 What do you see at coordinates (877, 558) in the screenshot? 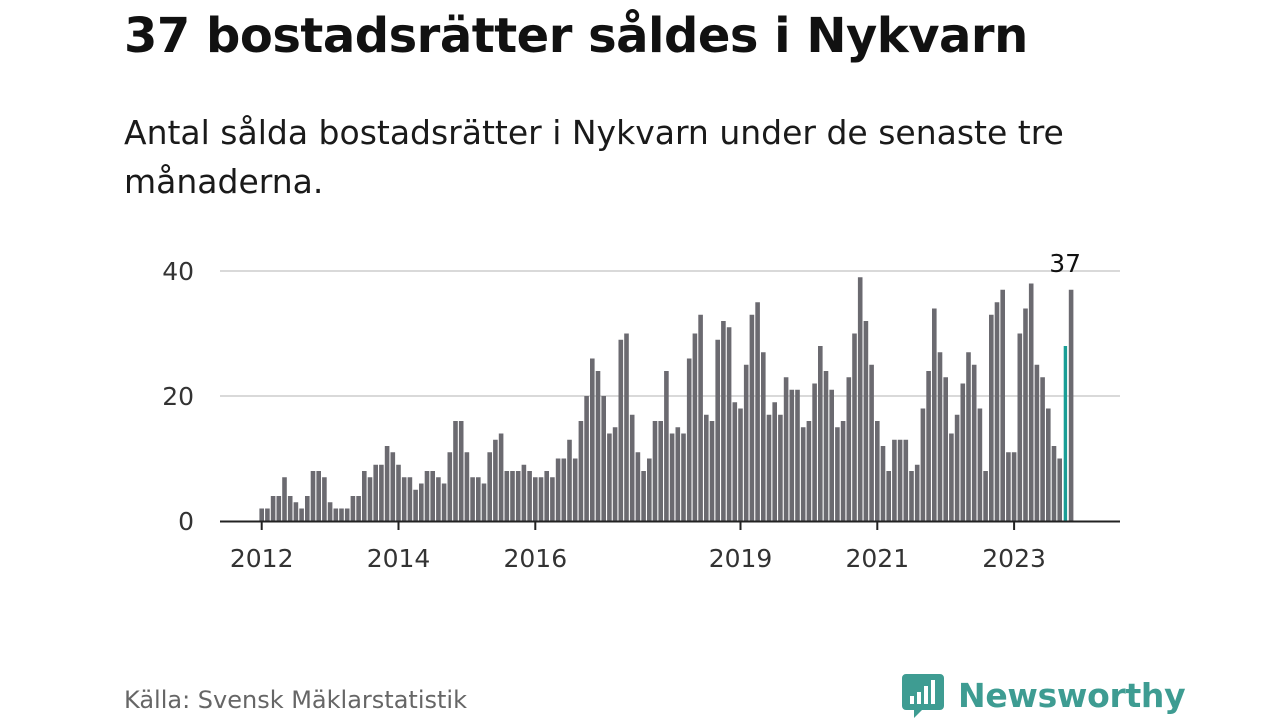
I see `x-tick-label: 2021` at bounding box center [877, 558].